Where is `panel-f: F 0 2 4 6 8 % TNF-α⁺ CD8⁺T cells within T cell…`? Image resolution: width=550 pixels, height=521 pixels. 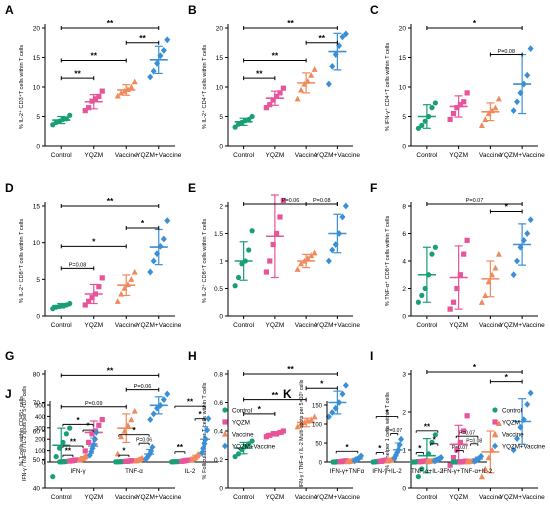
panel-f: F 0 2 4 6 8 % TNF-α⁺ CD8⁺T cells within T cell… is located at coordinates (457, 255).